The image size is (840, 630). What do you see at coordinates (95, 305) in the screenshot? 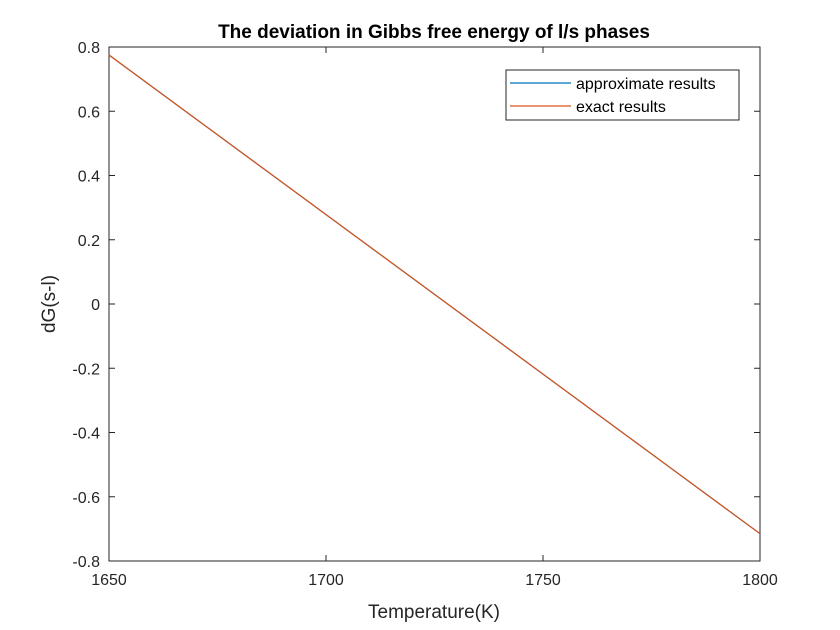
I see `y-tick-label: 0` at bounding box center [95, 305].